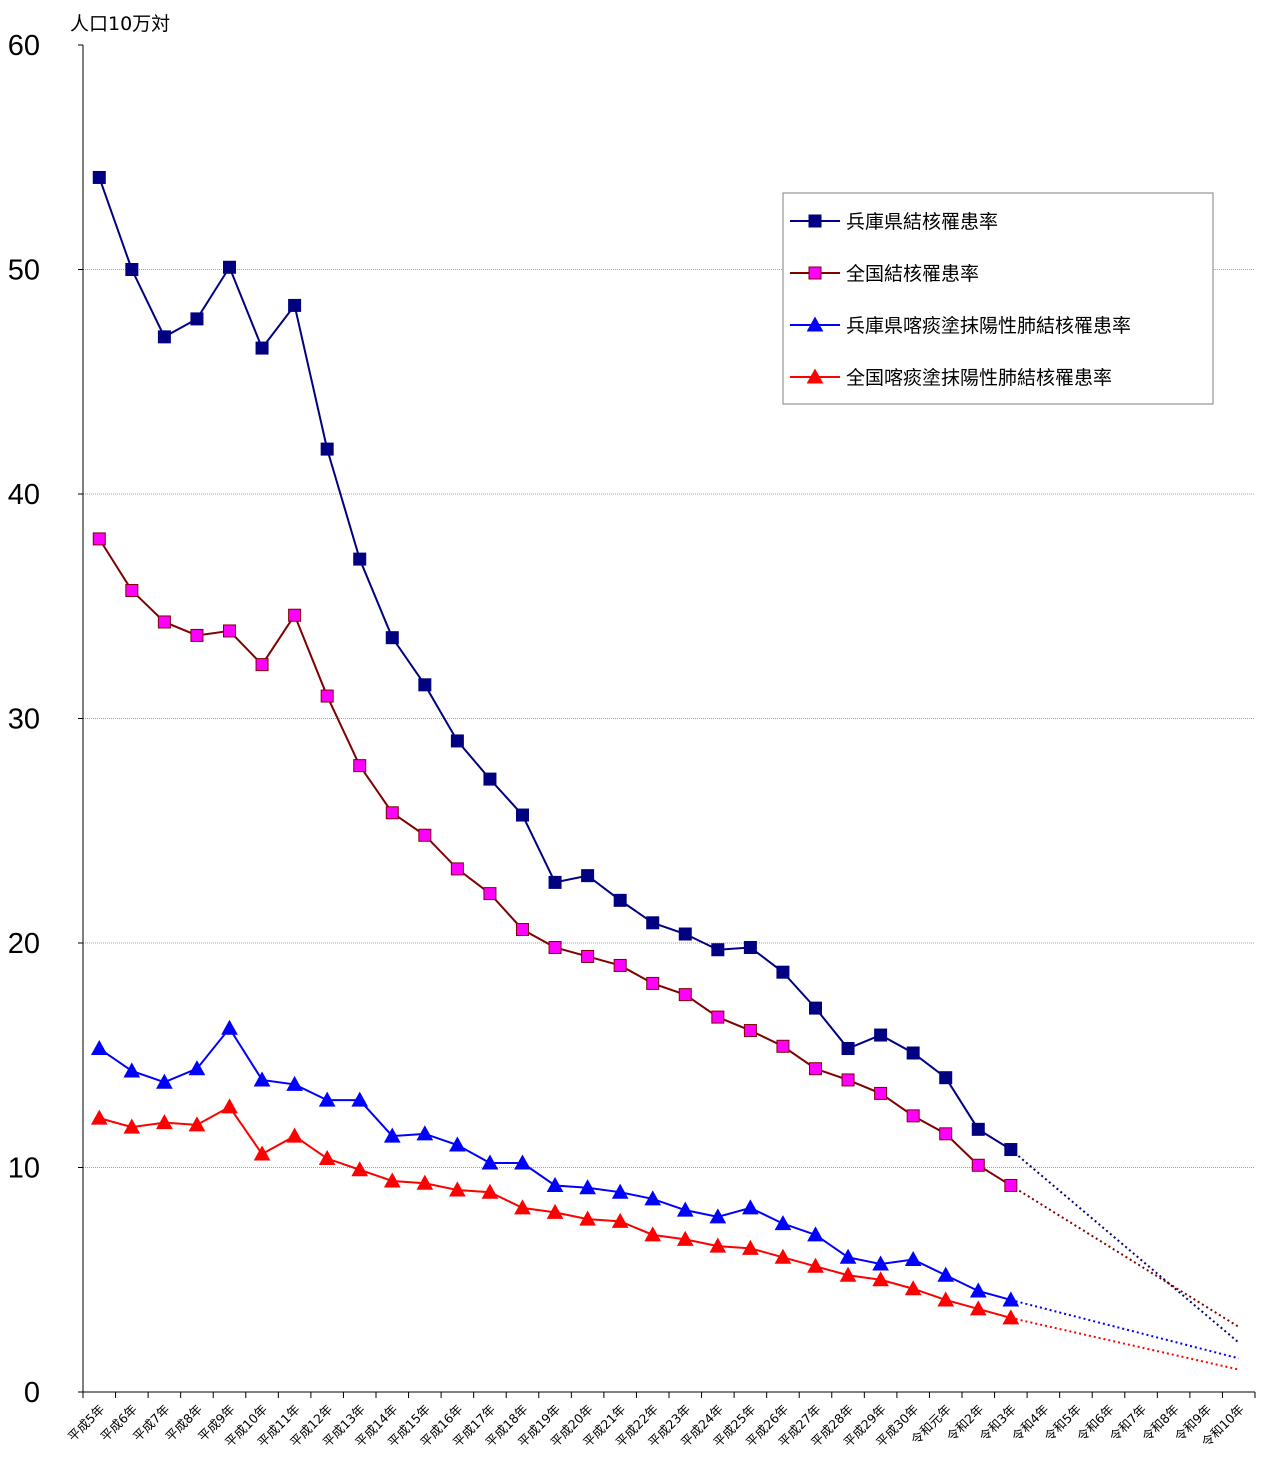 The height and width of the screenshot is (1463, 1261). I want to click on y-tick-label: 50, so click(24, 271).